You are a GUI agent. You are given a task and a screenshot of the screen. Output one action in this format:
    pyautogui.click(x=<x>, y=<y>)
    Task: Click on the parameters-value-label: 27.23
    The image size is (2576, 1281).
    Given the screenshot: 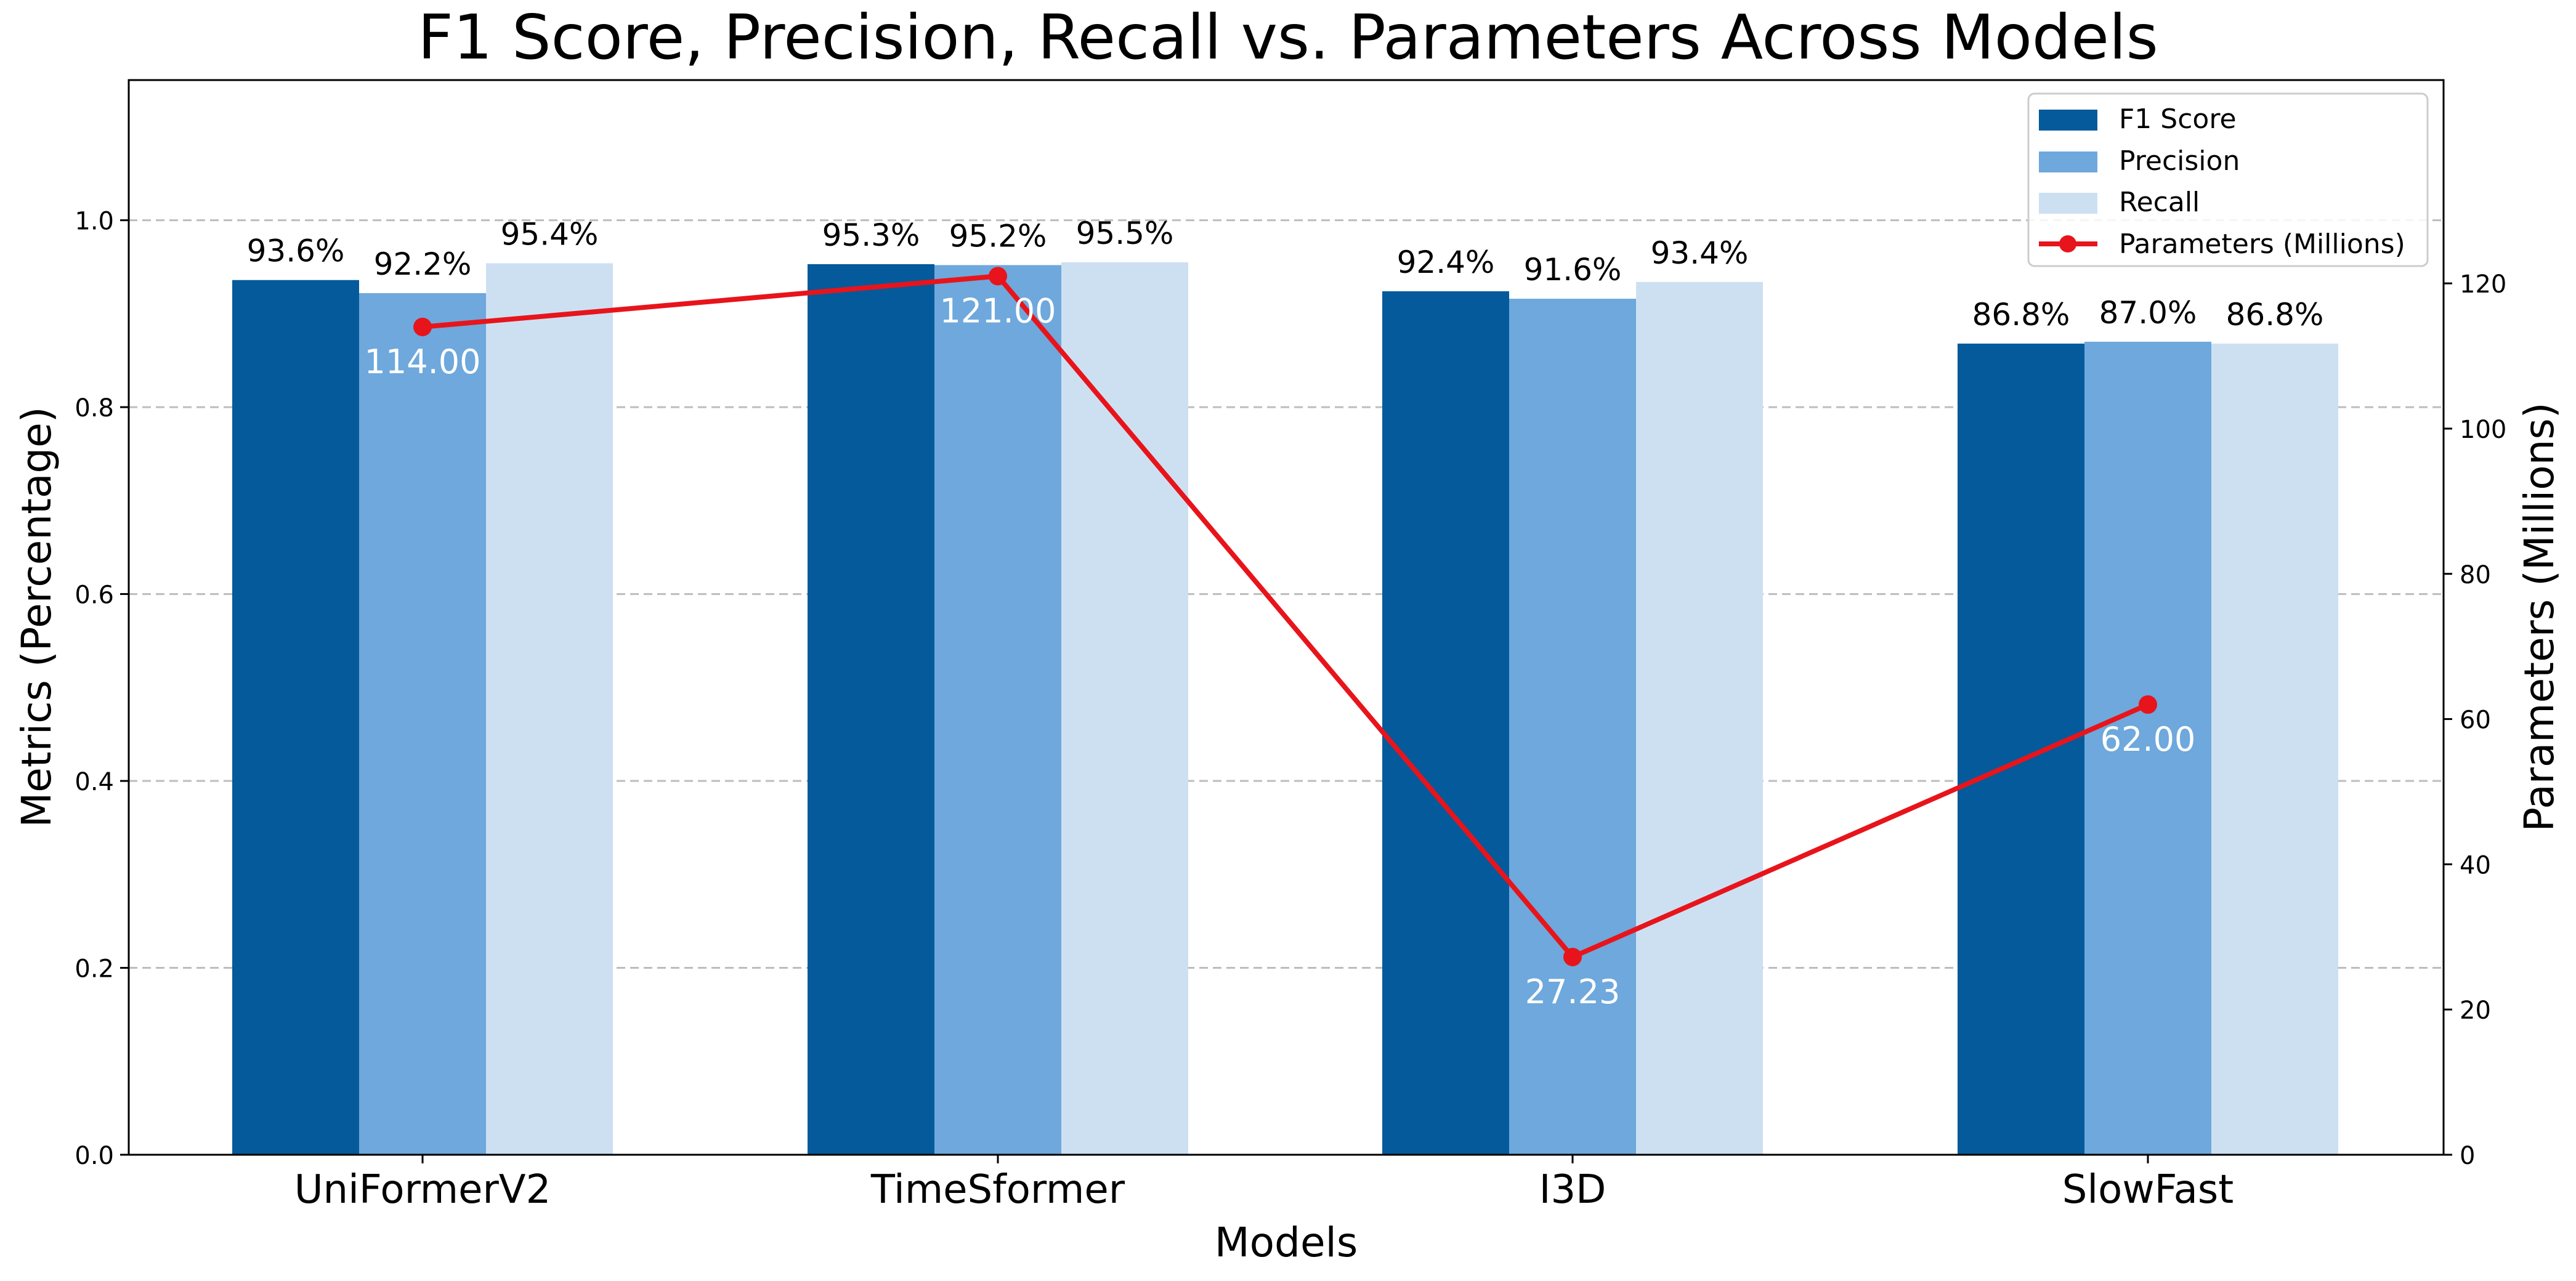 What is the action you would take?
    pyautogui.click(x=1573, y=991)
    